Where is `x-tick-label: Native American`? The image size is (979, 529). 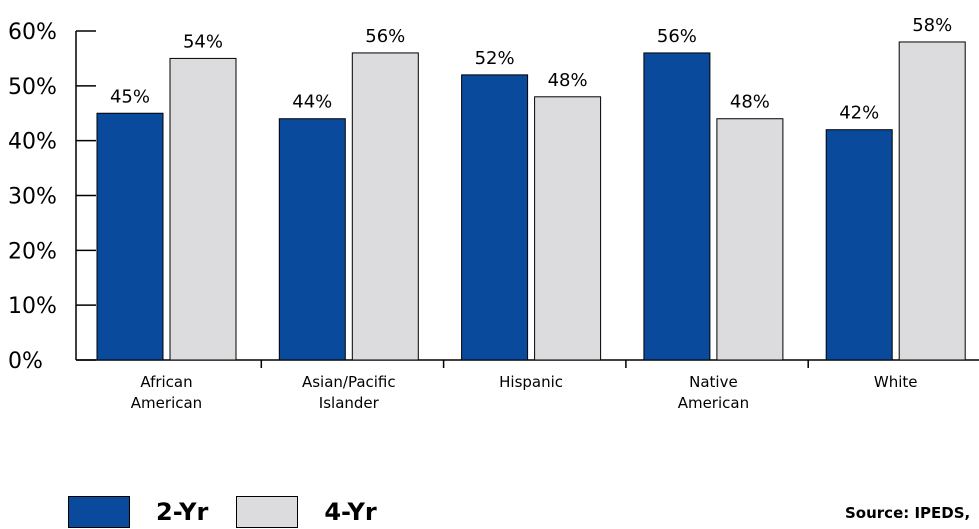
x-tick-label: Native American is located at coordinates (713, 392).